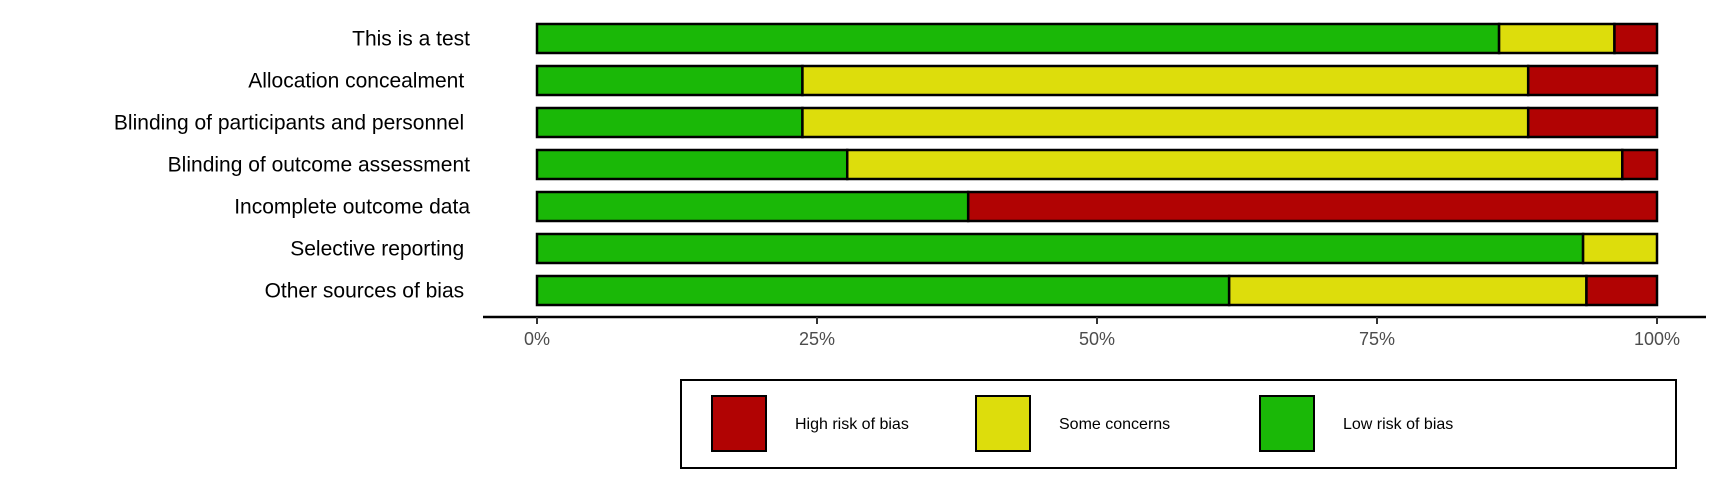 The height and width of the screenshot is (485, 1728). Describe the element at coordinates (352, 207) in the screenshot. I see `y-axis-label: Incomplete outcome data` at that location.